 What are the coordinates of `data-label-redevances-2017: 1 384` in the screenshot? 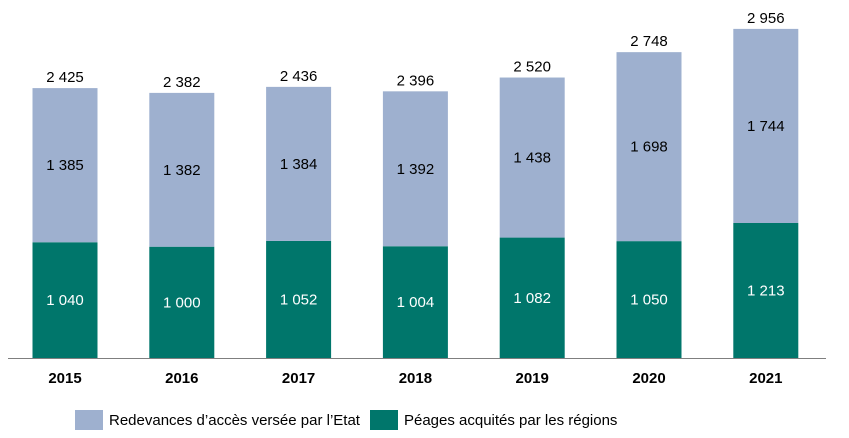 It's located at (299, 164).